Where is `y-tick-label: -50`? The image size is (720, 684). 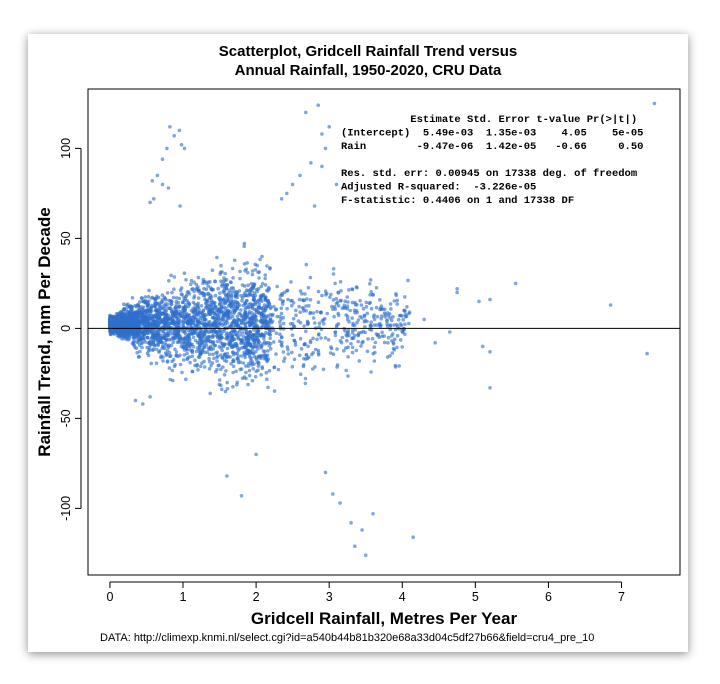 y-tick-label: -50 is located at coordinates (66, 418).